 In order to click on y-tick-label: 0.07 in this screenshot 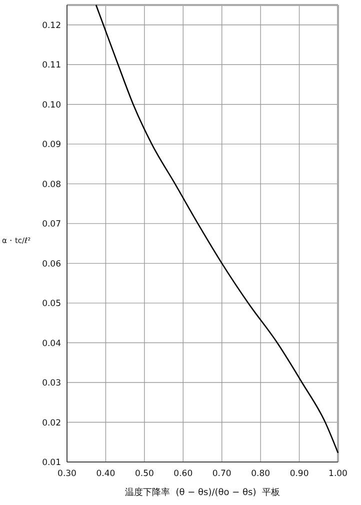, I will do `click(51, 225)`.